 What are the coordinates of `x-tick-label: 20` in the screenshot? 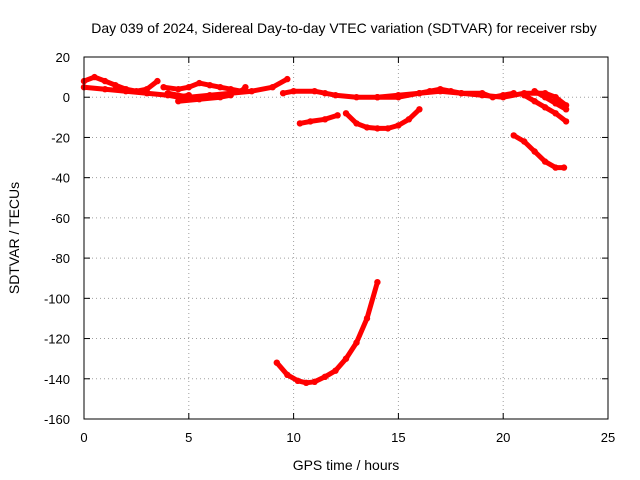 It's located at (503, 437).